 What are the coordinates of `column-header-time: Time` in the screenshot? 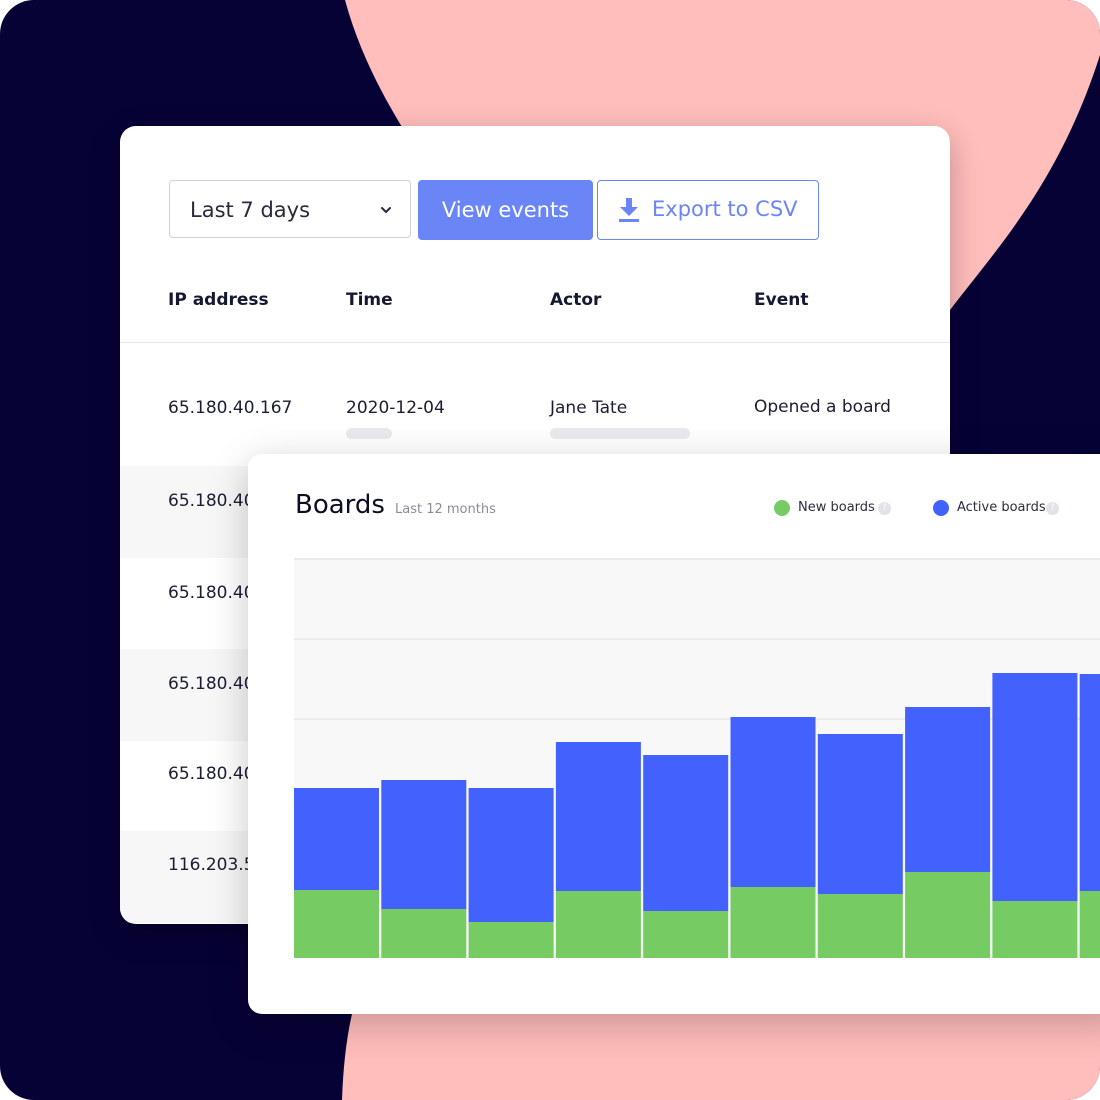 It's located at (369, 300).